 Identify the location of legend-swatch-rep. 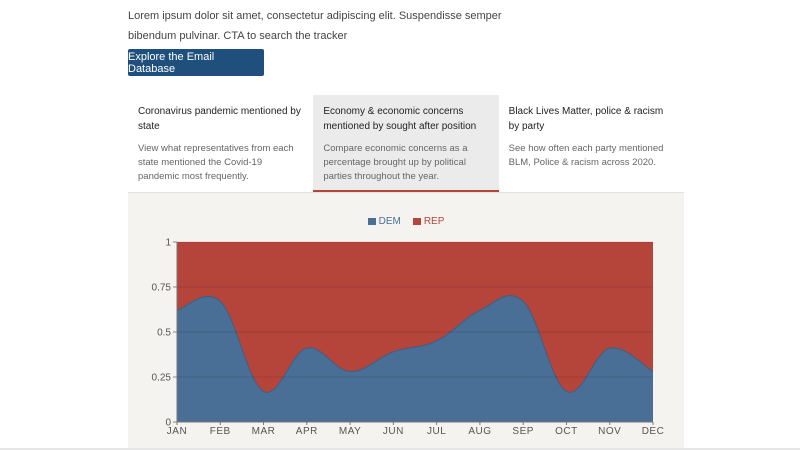
(416, 221).